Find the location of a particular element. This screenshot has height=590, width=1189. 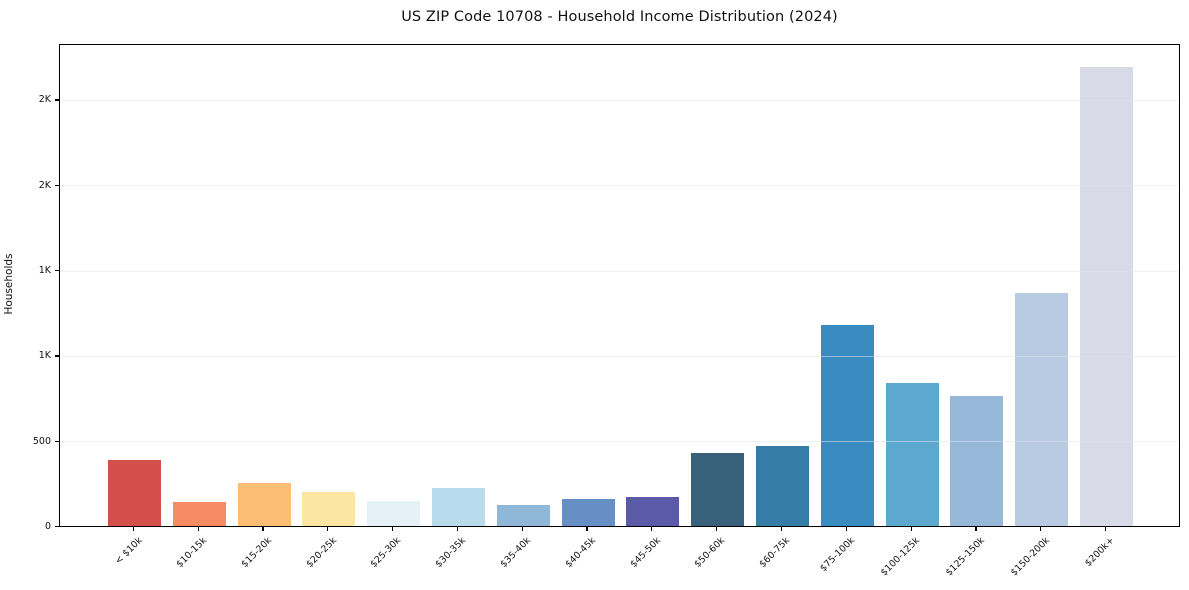

x-tick-label: $25-30k is located at coordinates (386, 552).